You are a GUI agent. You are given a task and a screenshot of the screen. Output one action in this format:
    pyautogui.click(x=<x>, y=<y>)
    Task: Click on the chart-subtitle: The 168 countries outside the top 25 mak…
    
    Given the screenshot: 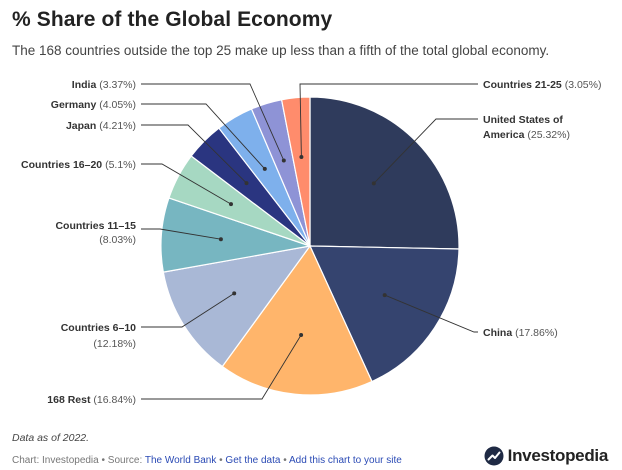 What is the action you would take?
    pyautogui.click(x=281, y=50)
    